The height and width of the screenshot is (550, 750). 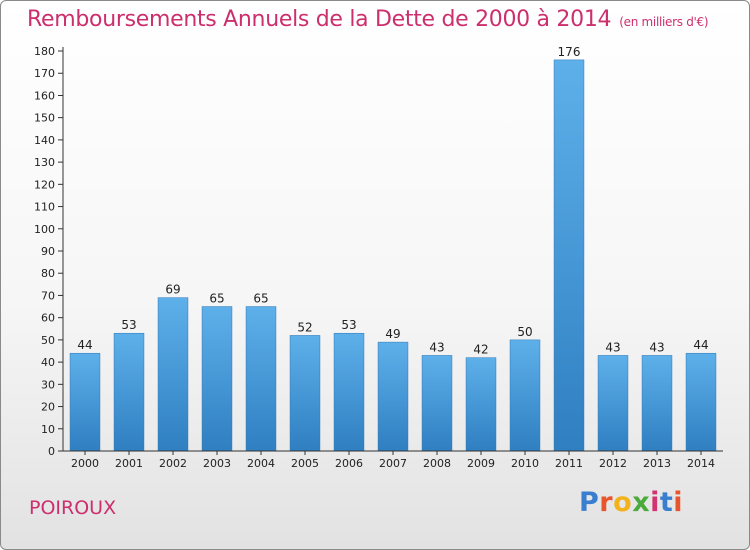 What do you see at coordinates (524, 332) in the screenshot?
I see `value-label: 50` at bounding box center [524, 332].